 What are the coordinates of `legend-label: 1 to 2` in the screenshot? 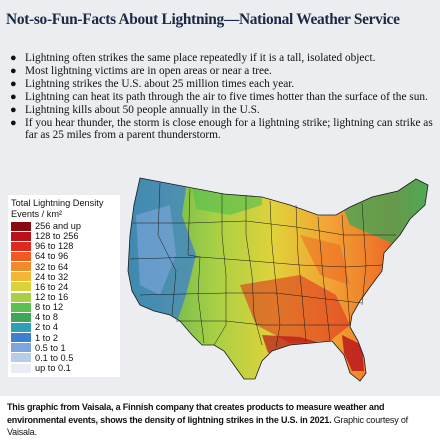 It's located at (46, 337).